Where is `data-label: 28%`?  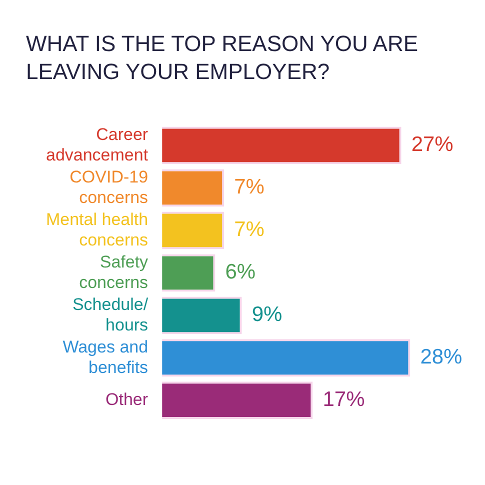 data-label: 28% is located at coordinates (441, 357).